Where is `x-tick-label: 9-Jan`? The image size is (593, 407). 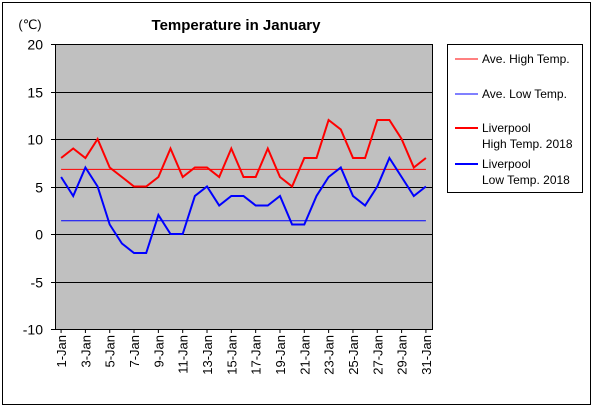
x-tick-label: 9-Jan is located at coordinates (158, 351).